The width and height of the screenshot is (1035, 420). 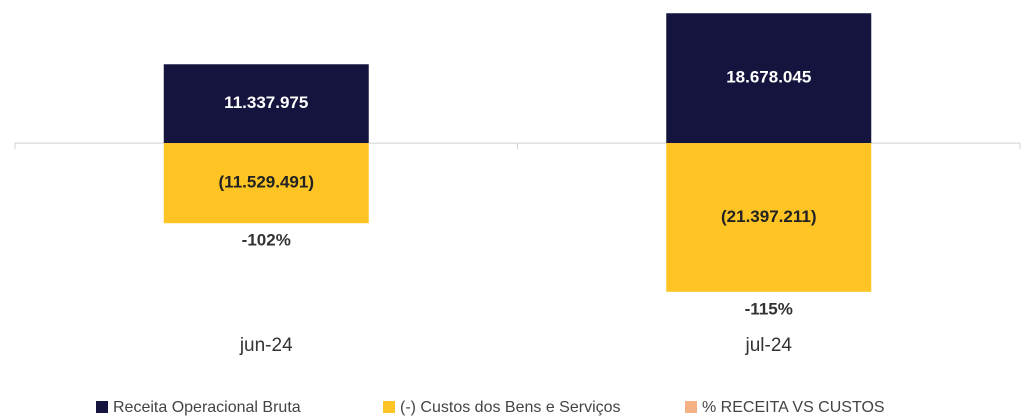 What do you see at coordinates (207, 407) in the screenshot?
I see `legend-label: Receita Operacional Bruta` at bounding box center [207, 407].